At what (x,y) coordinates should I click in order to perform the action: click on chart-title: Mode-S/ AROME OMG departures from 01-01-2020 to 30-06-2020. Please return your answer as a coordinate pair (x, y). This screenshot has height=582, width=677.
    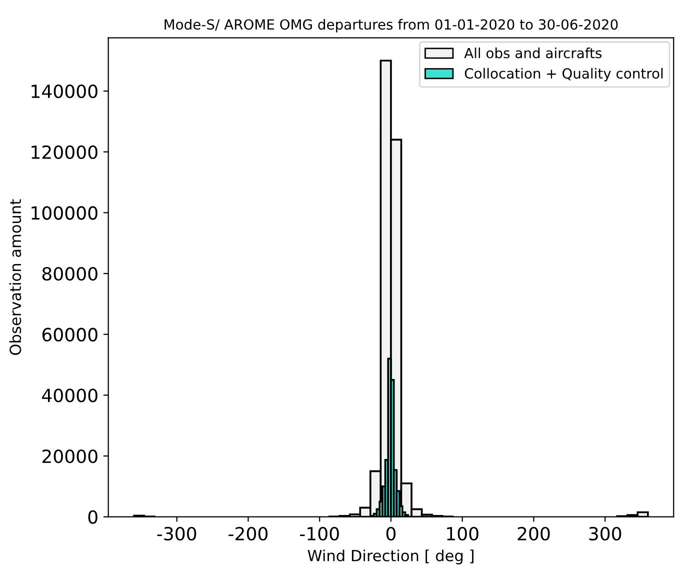
    Looking at the image, I should click on (391, 25).